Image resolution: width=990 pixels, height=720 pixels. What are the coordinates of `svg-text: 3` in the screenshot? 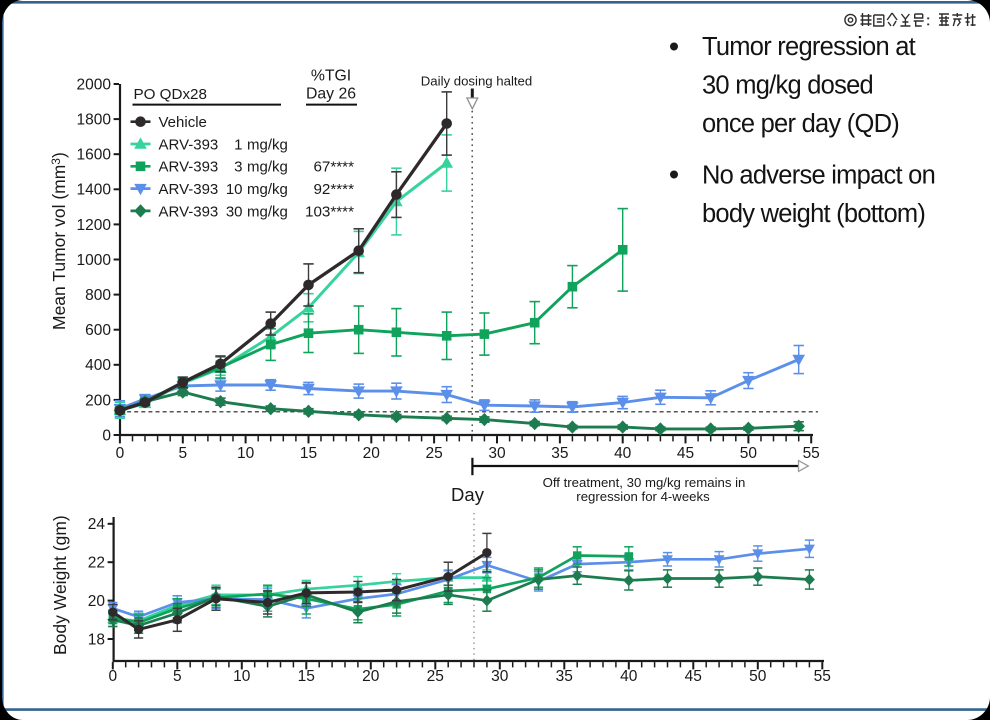 It's located at (238, 167).